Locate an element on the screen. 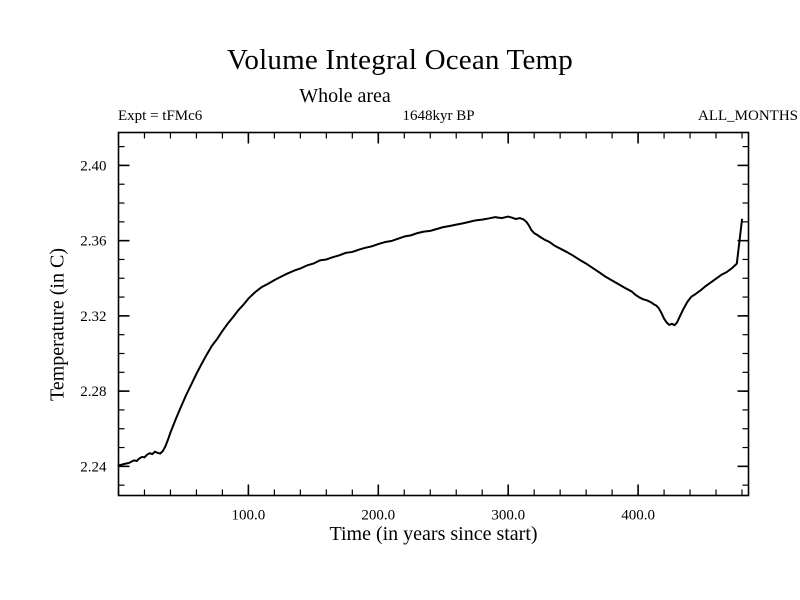 This screenshot has height=600, width=800. epoch-label: 1648kyr BP is located at coordinates (438, 116).